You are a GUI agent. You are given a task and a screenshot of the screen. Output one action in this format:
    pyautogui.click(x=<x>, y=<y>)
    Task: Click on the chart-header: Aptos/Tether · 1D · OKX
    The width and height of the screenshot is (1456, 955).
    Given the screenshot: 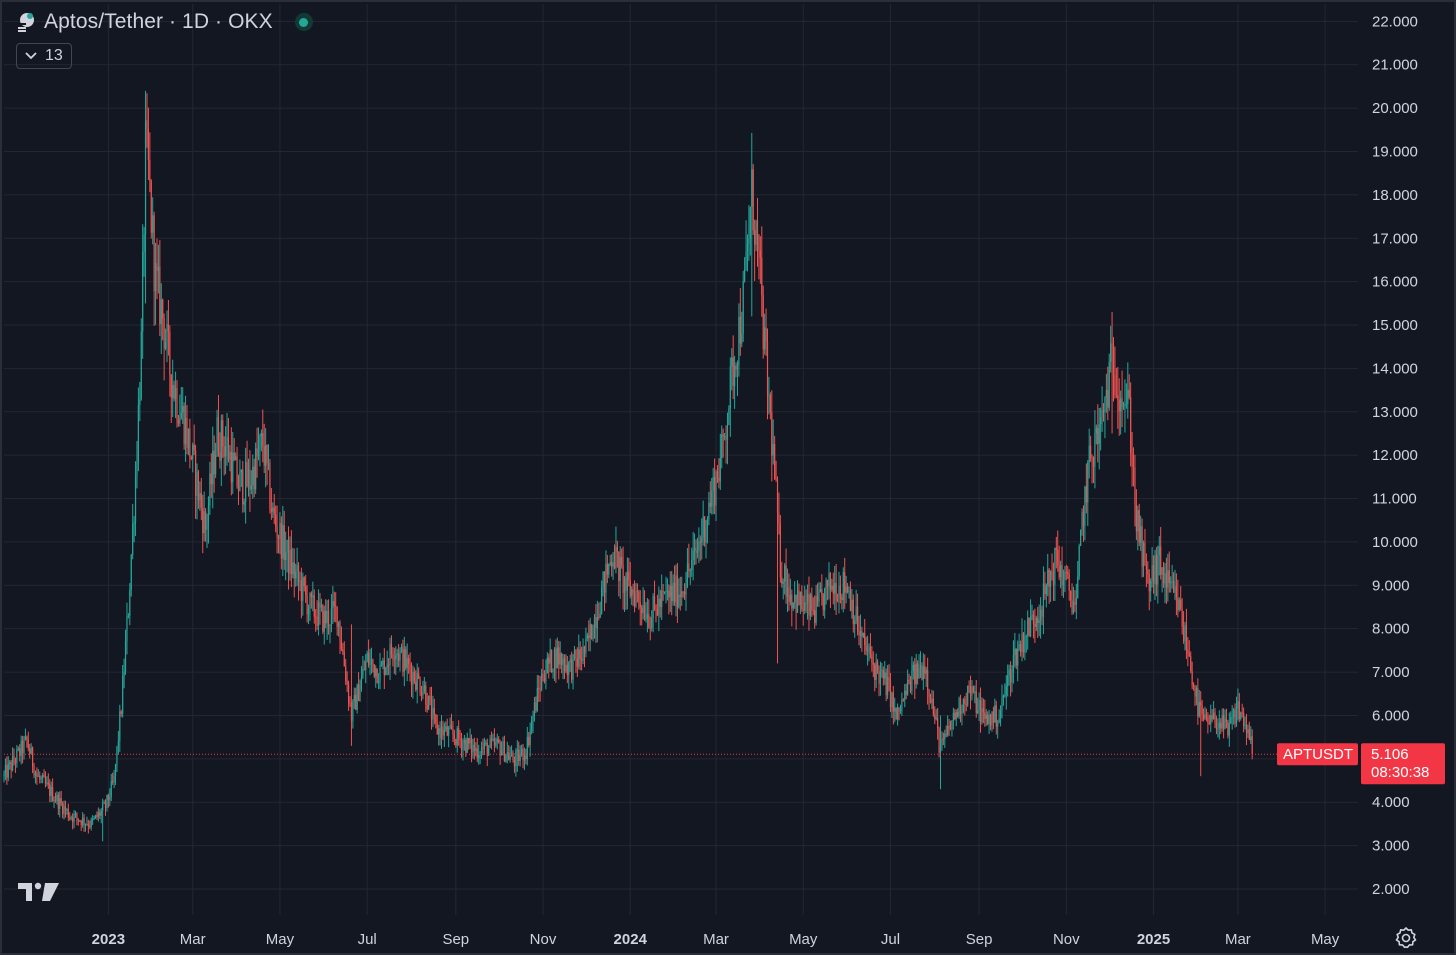 What is the action you would take?
    pyautogui.click(x=164, y=22)
    